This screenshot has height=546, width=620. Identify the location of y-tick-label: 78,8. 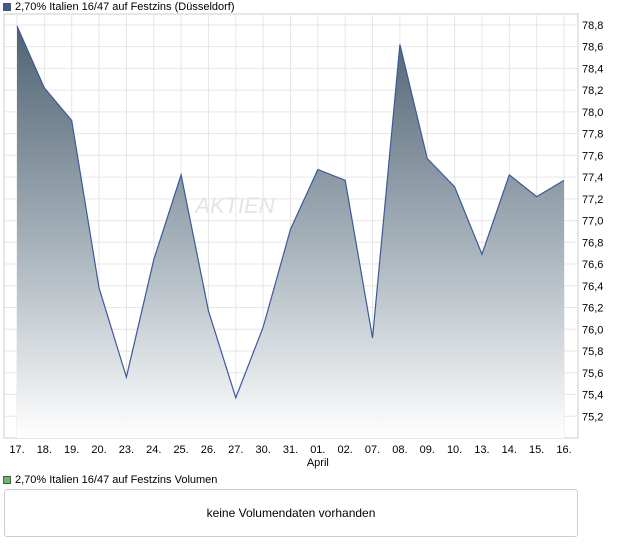
(592, 26).